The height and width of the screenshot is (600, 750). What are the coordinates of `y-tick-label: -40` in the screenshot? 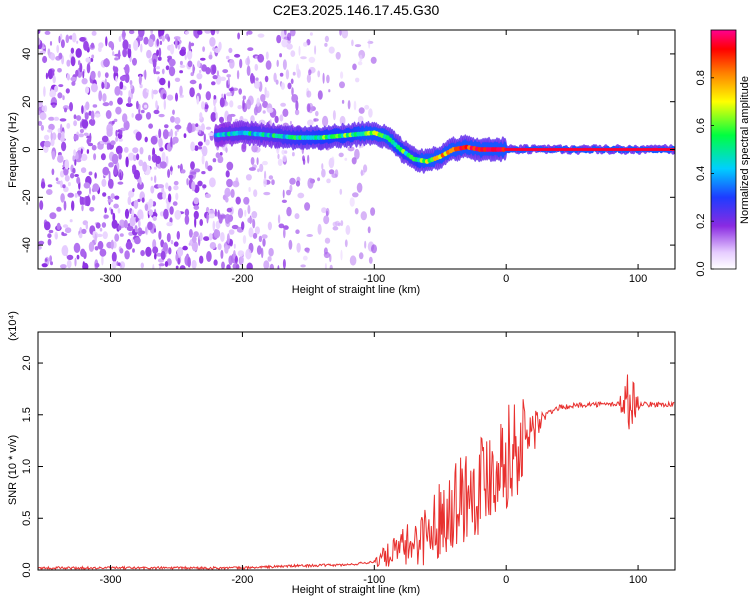 It's located at (27, 245).